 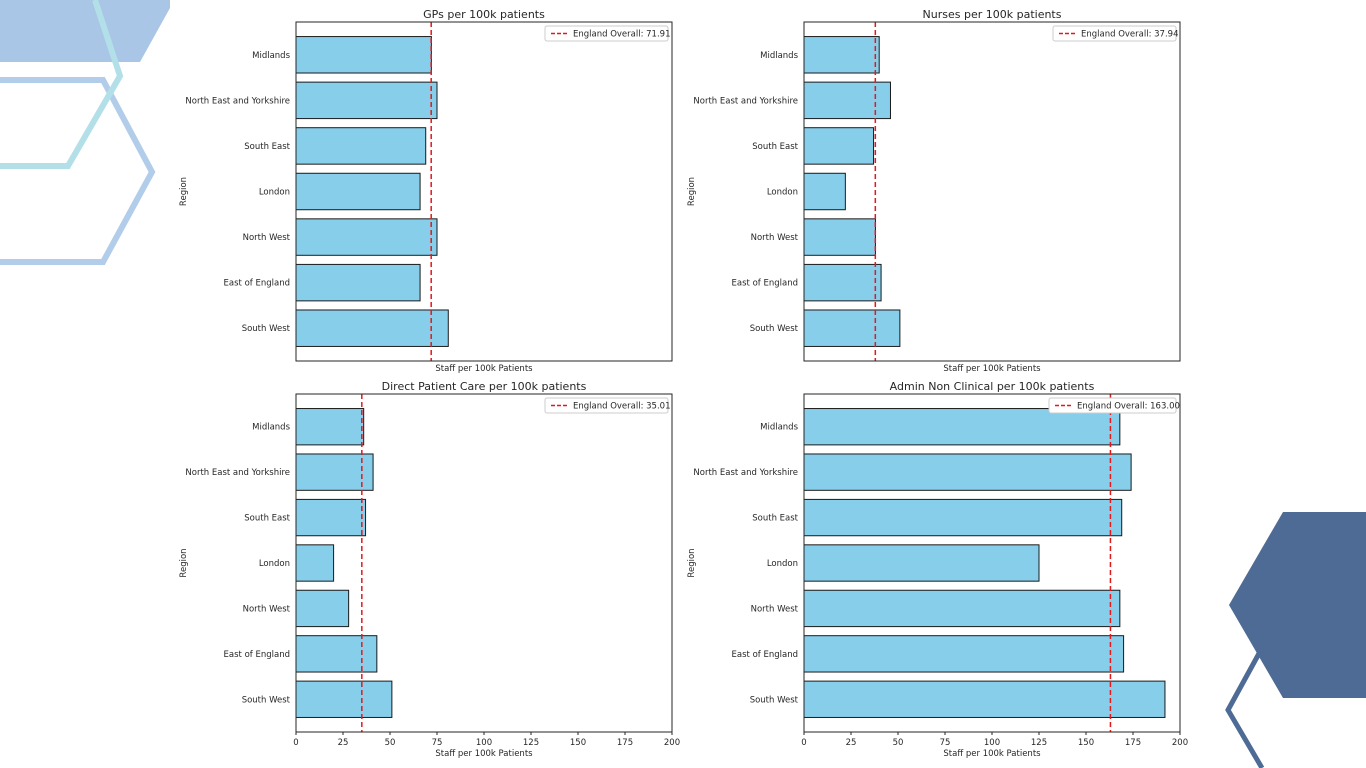 What do you see at coordinates (992, 743) in the screenshot?
I see `x-tick-label: 100` at bounding box center [992, 743].